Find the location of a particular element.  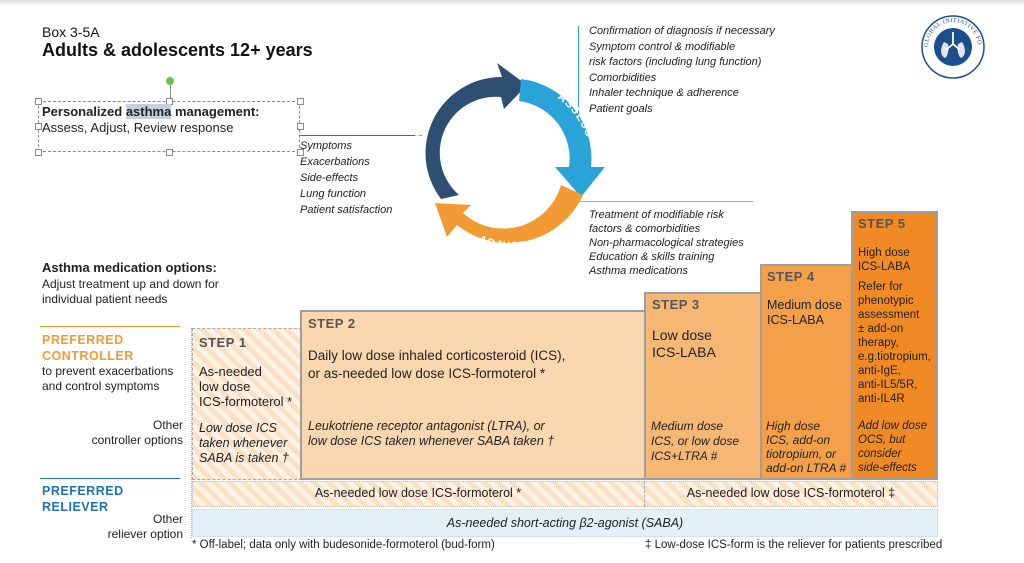

assess-item: Comorbidities is located at coordinates (623, 77).